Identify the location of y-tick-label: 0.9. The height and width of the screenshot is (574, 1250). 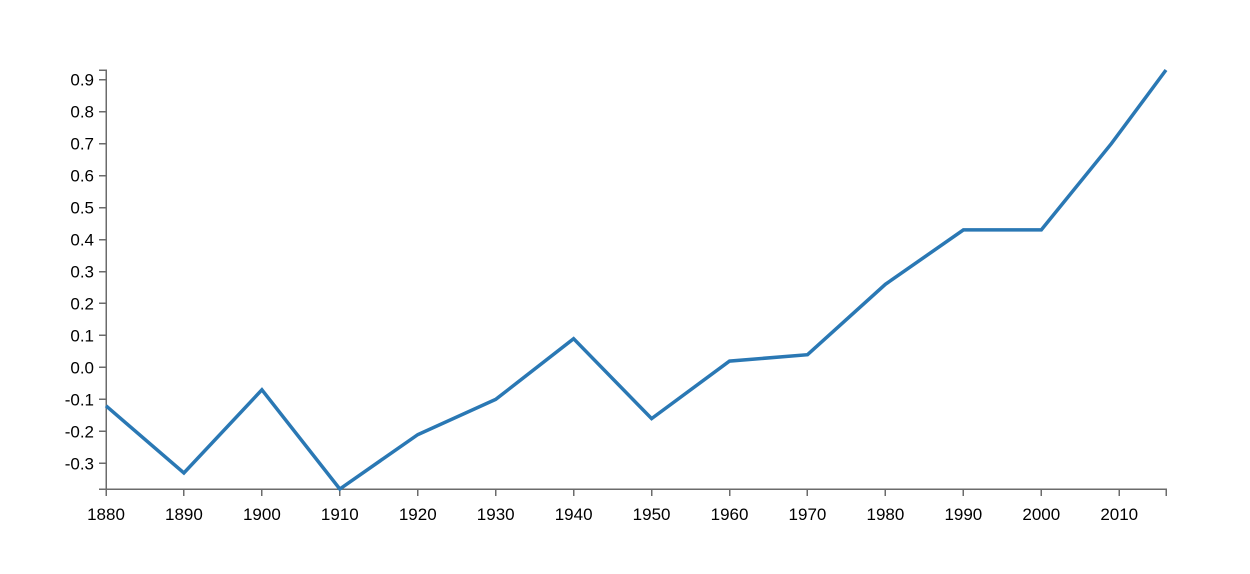
(82, 80).